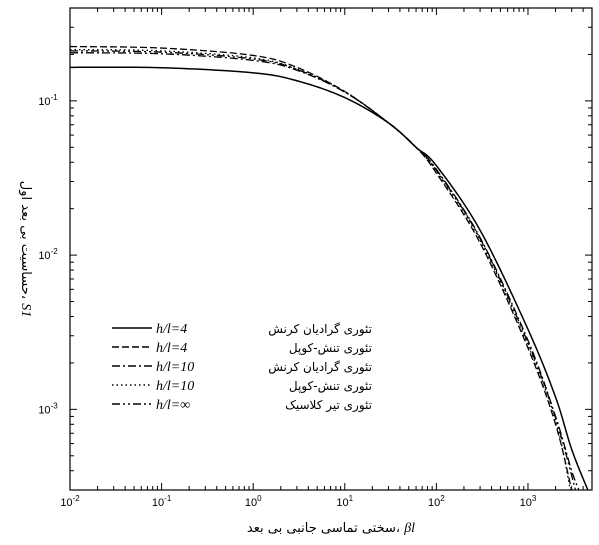 This screenshot has height=545, width=599. I want to click on legend-param-1: h/l=4, so click(171, 329).